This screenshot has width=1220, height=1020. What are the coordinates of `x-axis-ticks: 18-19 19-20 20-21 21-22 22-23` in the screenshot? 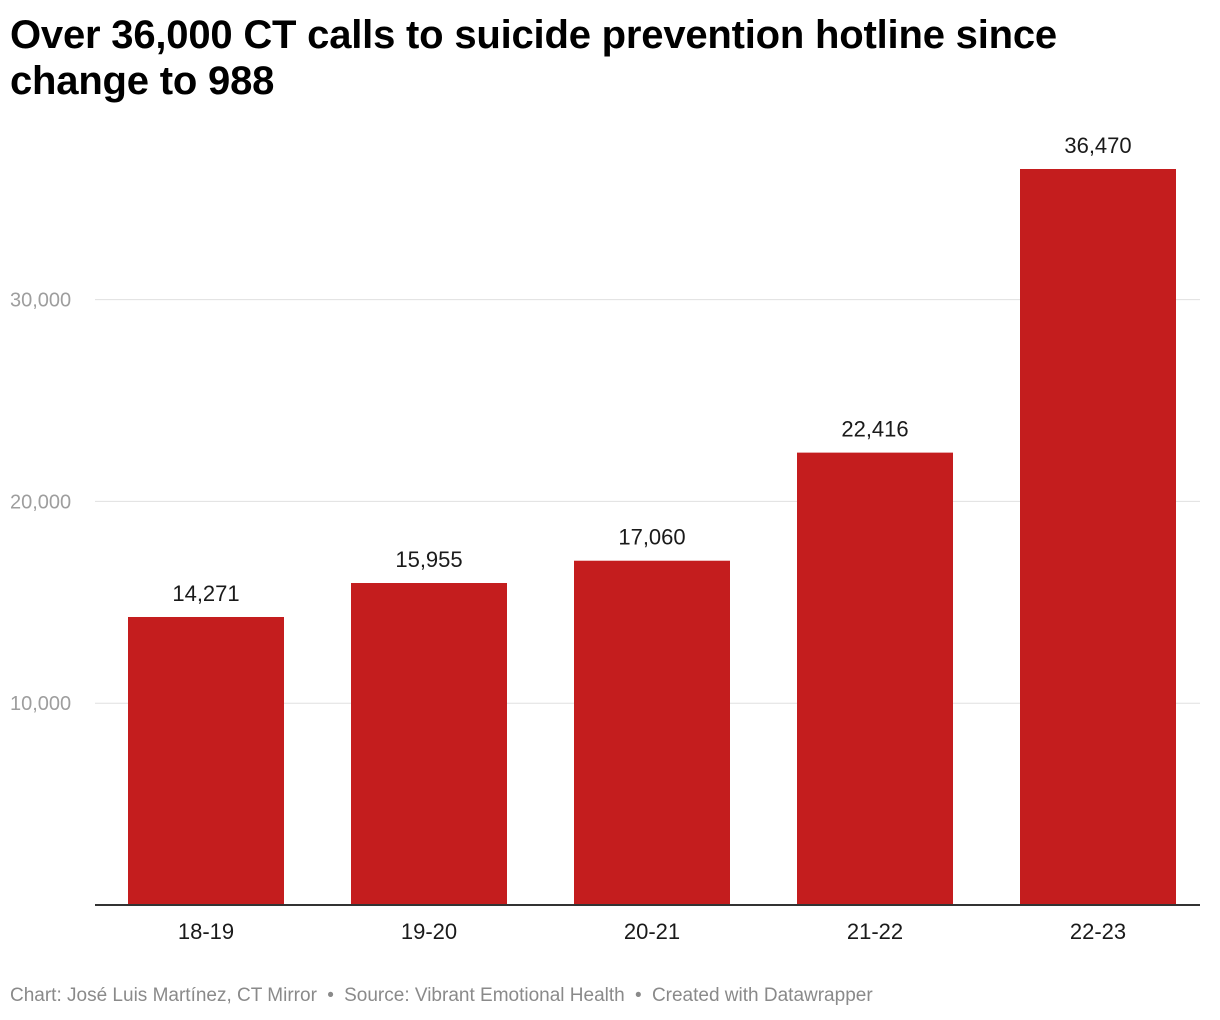 It's located at (652, 931).